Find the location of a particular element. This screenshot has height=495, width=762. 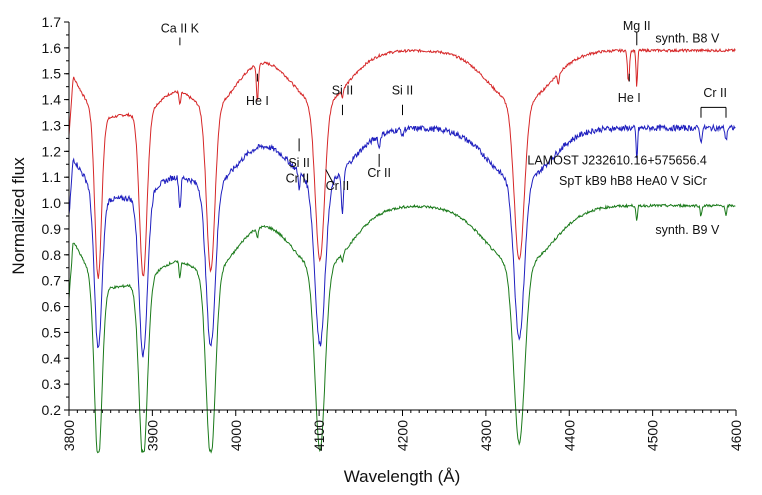

x-tick-label: 4200 is located at coordinates (403, 435).